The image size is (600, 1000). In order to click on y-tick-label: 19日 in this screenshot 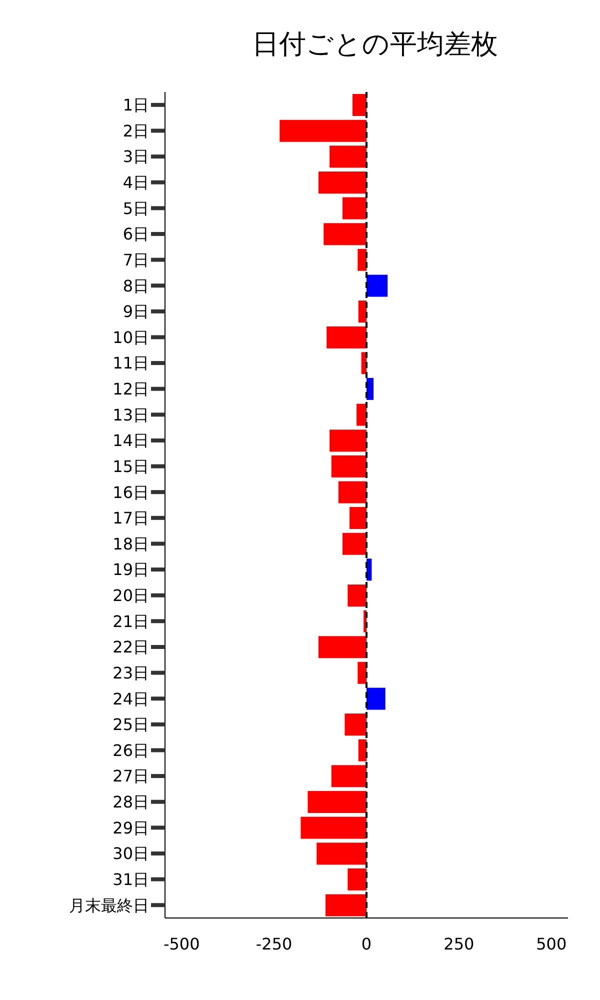, I will do `click(130, 570)`.